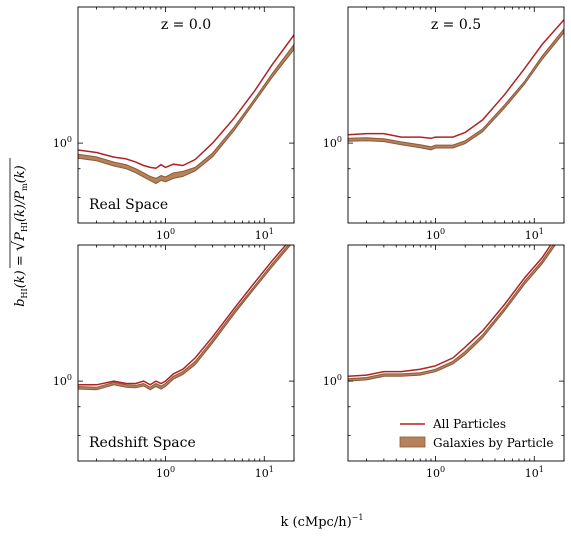  What do you see at coordinates (322, 521) in the screenshot?
I see `x-axis-label: k (cMpc/h)−1` at bounding box center [322, 521].